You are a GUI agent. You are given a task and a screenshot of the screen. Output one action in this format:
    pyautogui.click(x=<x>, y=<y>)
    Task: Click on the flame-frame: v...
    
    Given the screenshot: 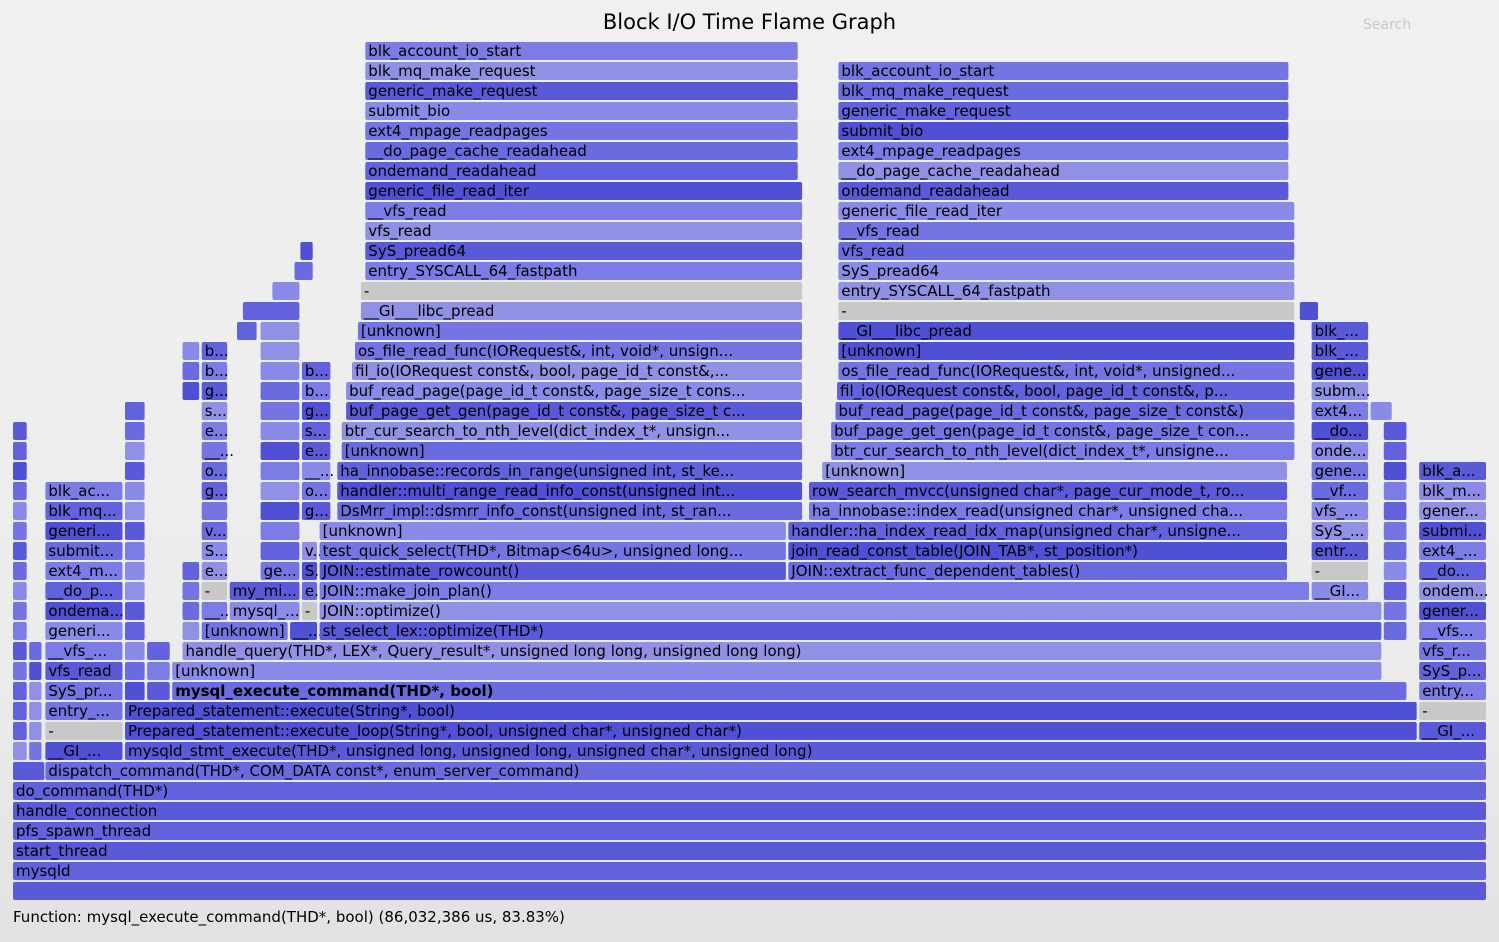 What is the action you would take?
    pyautogui.click(x=214, y=531)
    